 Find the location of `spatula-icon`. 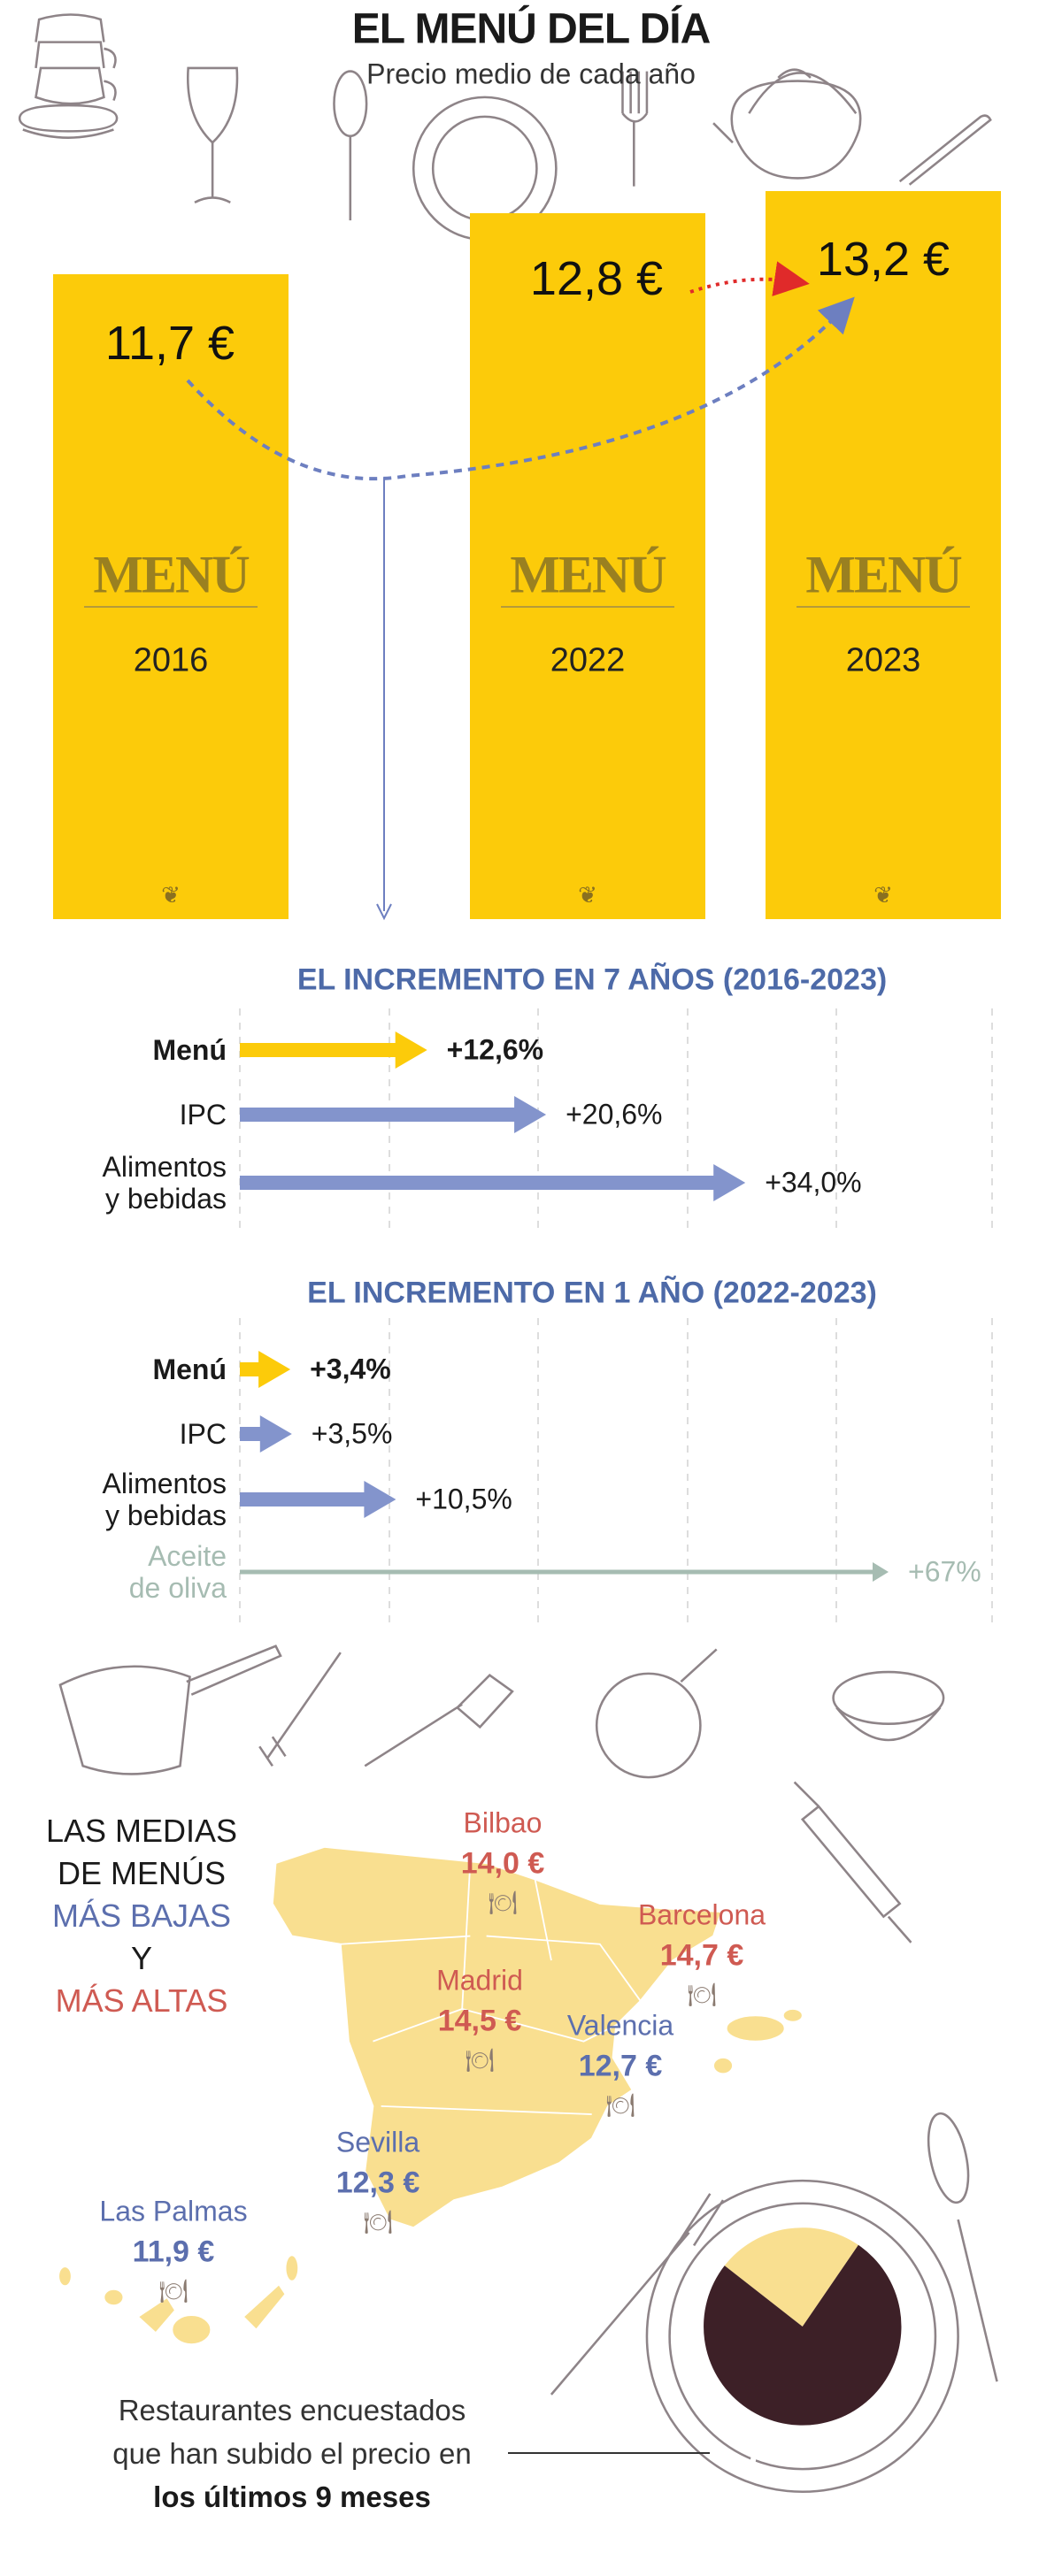

spatula-icon is located at coordinates (439, 1720).